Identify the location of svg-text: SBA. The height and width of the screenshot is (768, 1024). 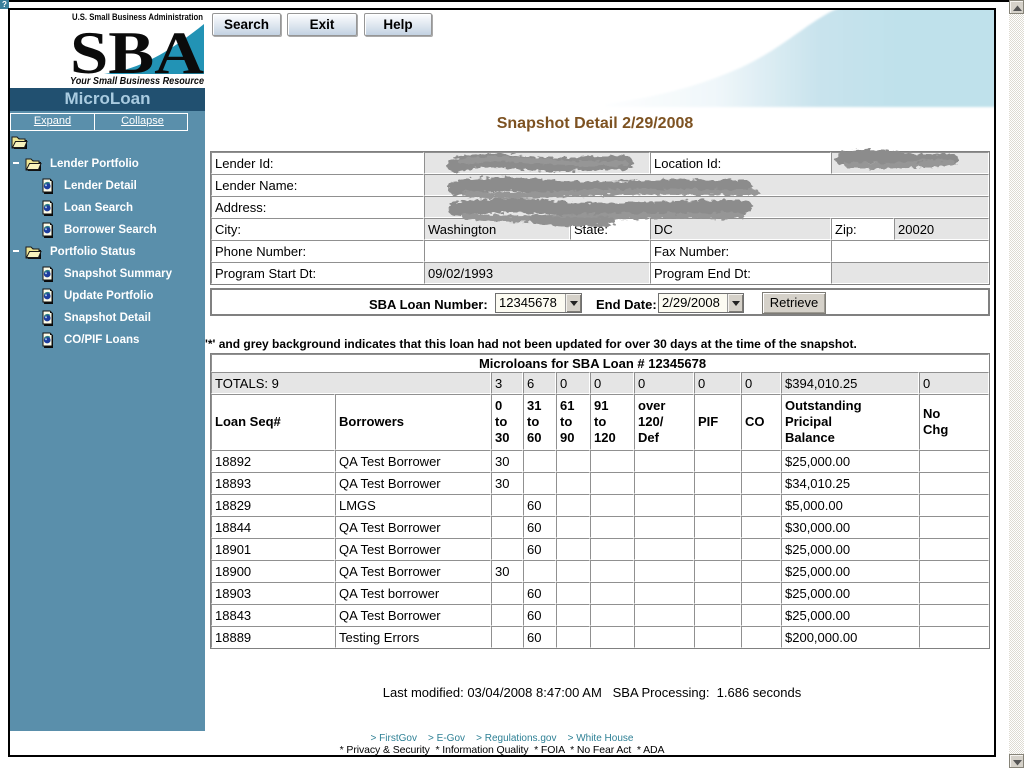
(137, 53).